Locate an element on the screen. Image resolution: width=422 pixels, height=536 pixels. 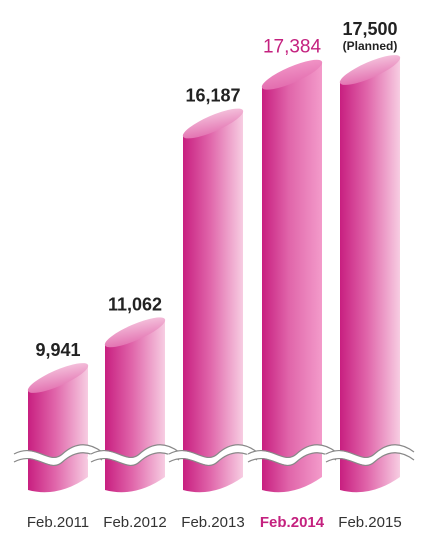
value-note: (Planned) is located at coordinates (370, 46).